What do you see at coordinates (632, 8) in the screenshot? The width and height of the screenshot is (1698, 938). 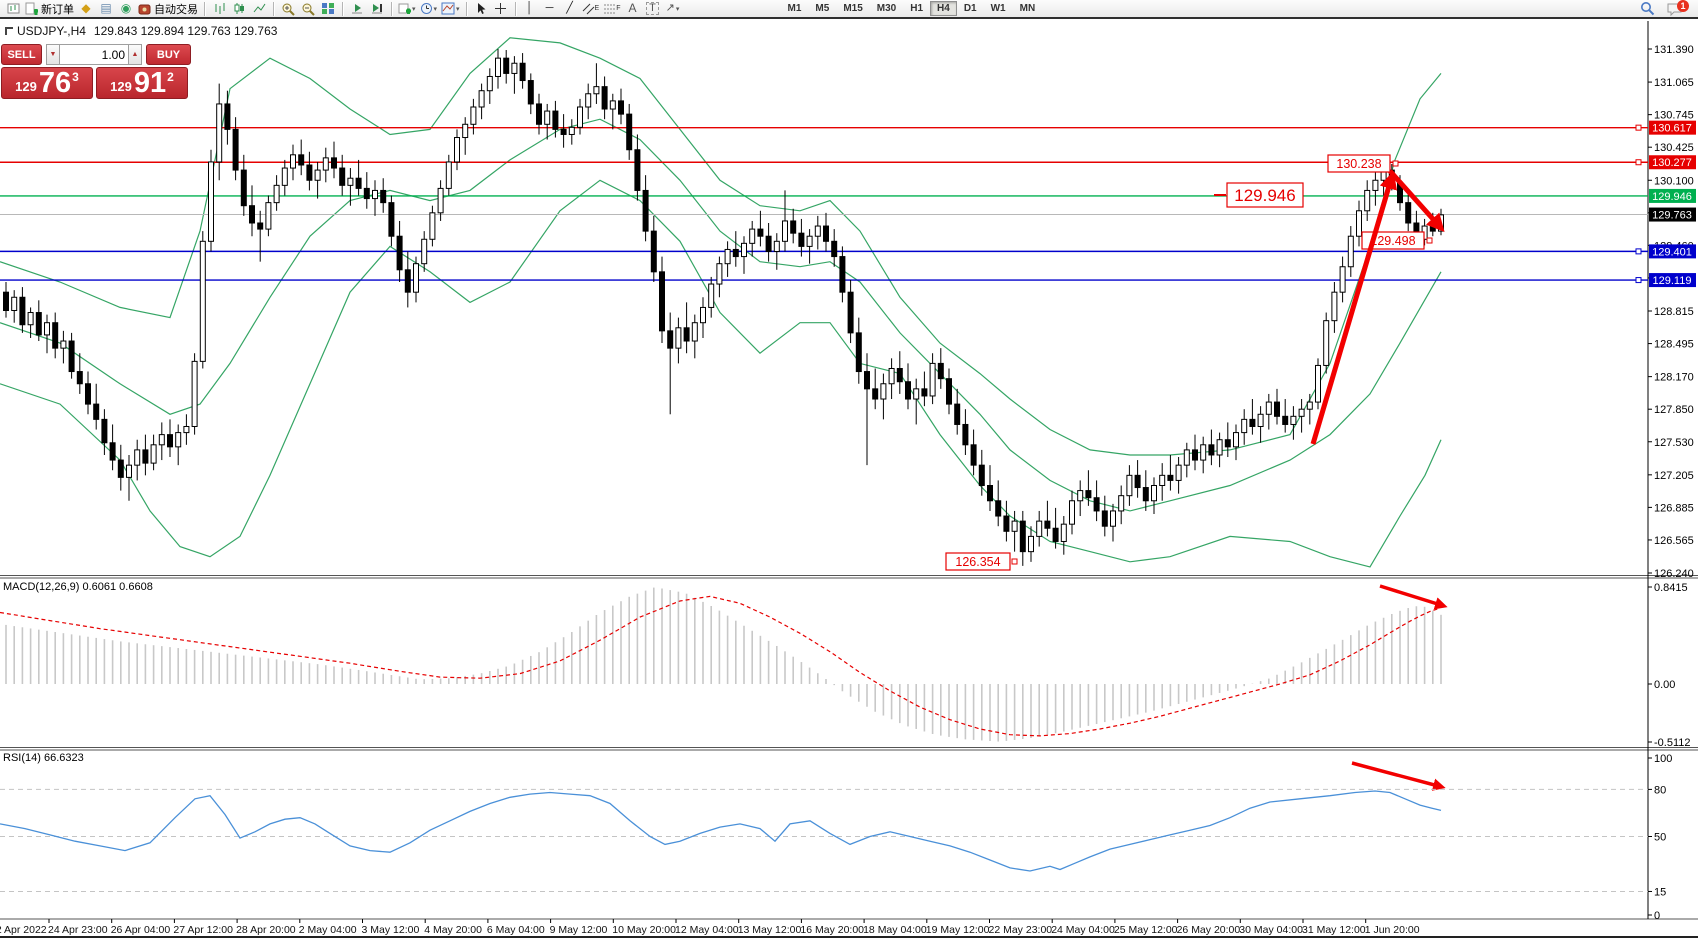 I see `text-tool-icon: A` at bounding box center [632, 8].